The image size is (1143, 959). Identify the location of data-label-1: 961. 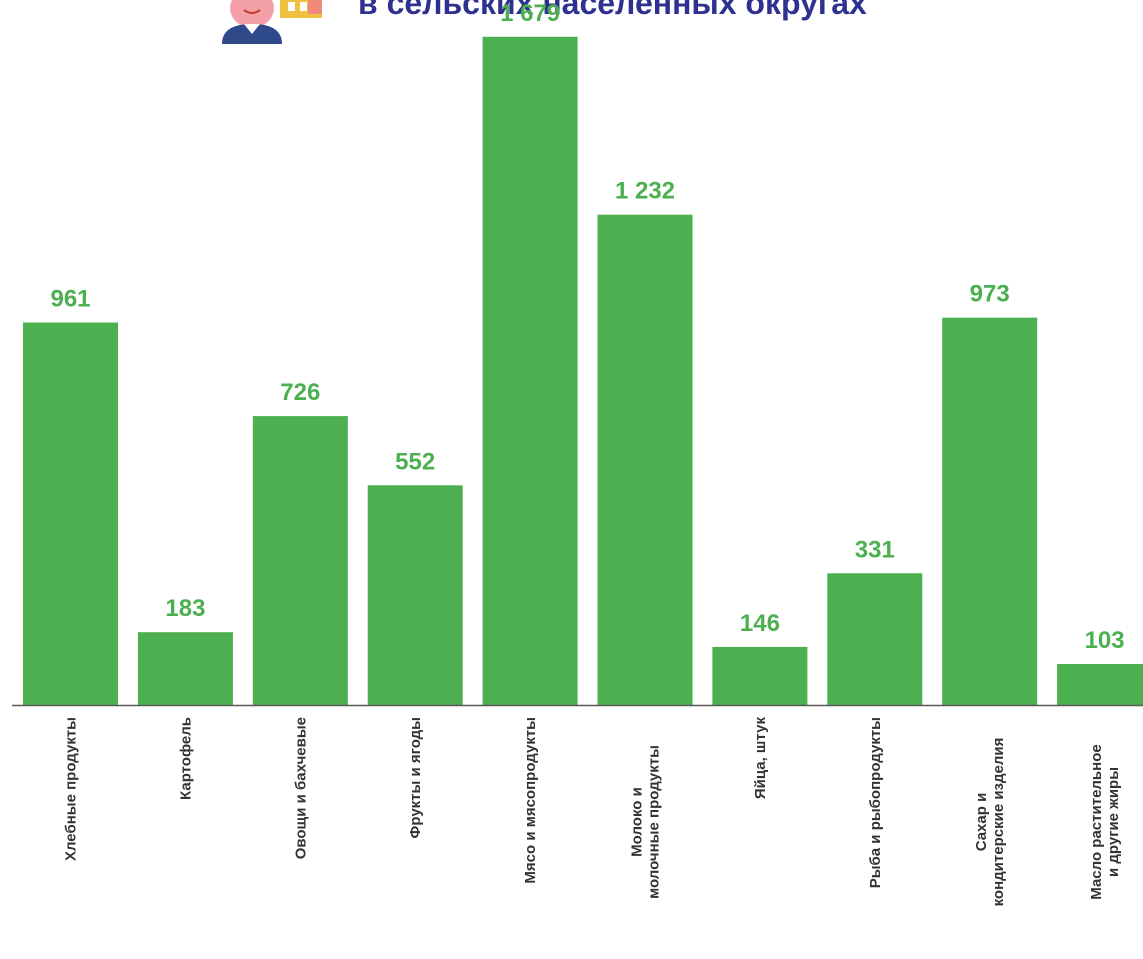
(70, 299).